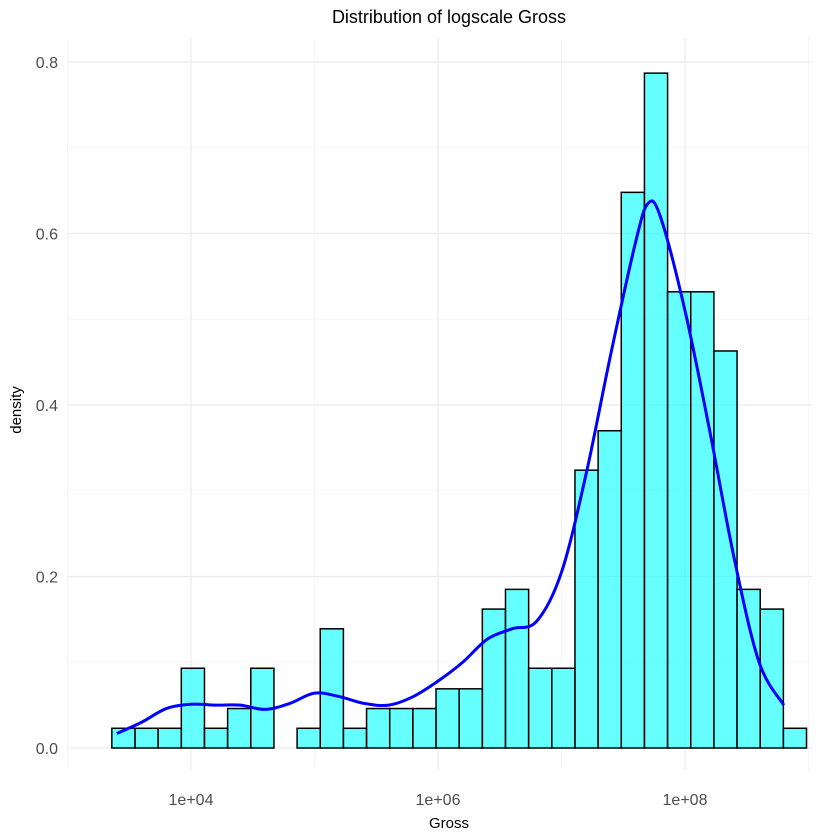 This screenshot has height=840, width=840. I want to click on y-axis-tick-labels: 0.0 0.2 0.4 0.6 0.8, so click(47, 406).